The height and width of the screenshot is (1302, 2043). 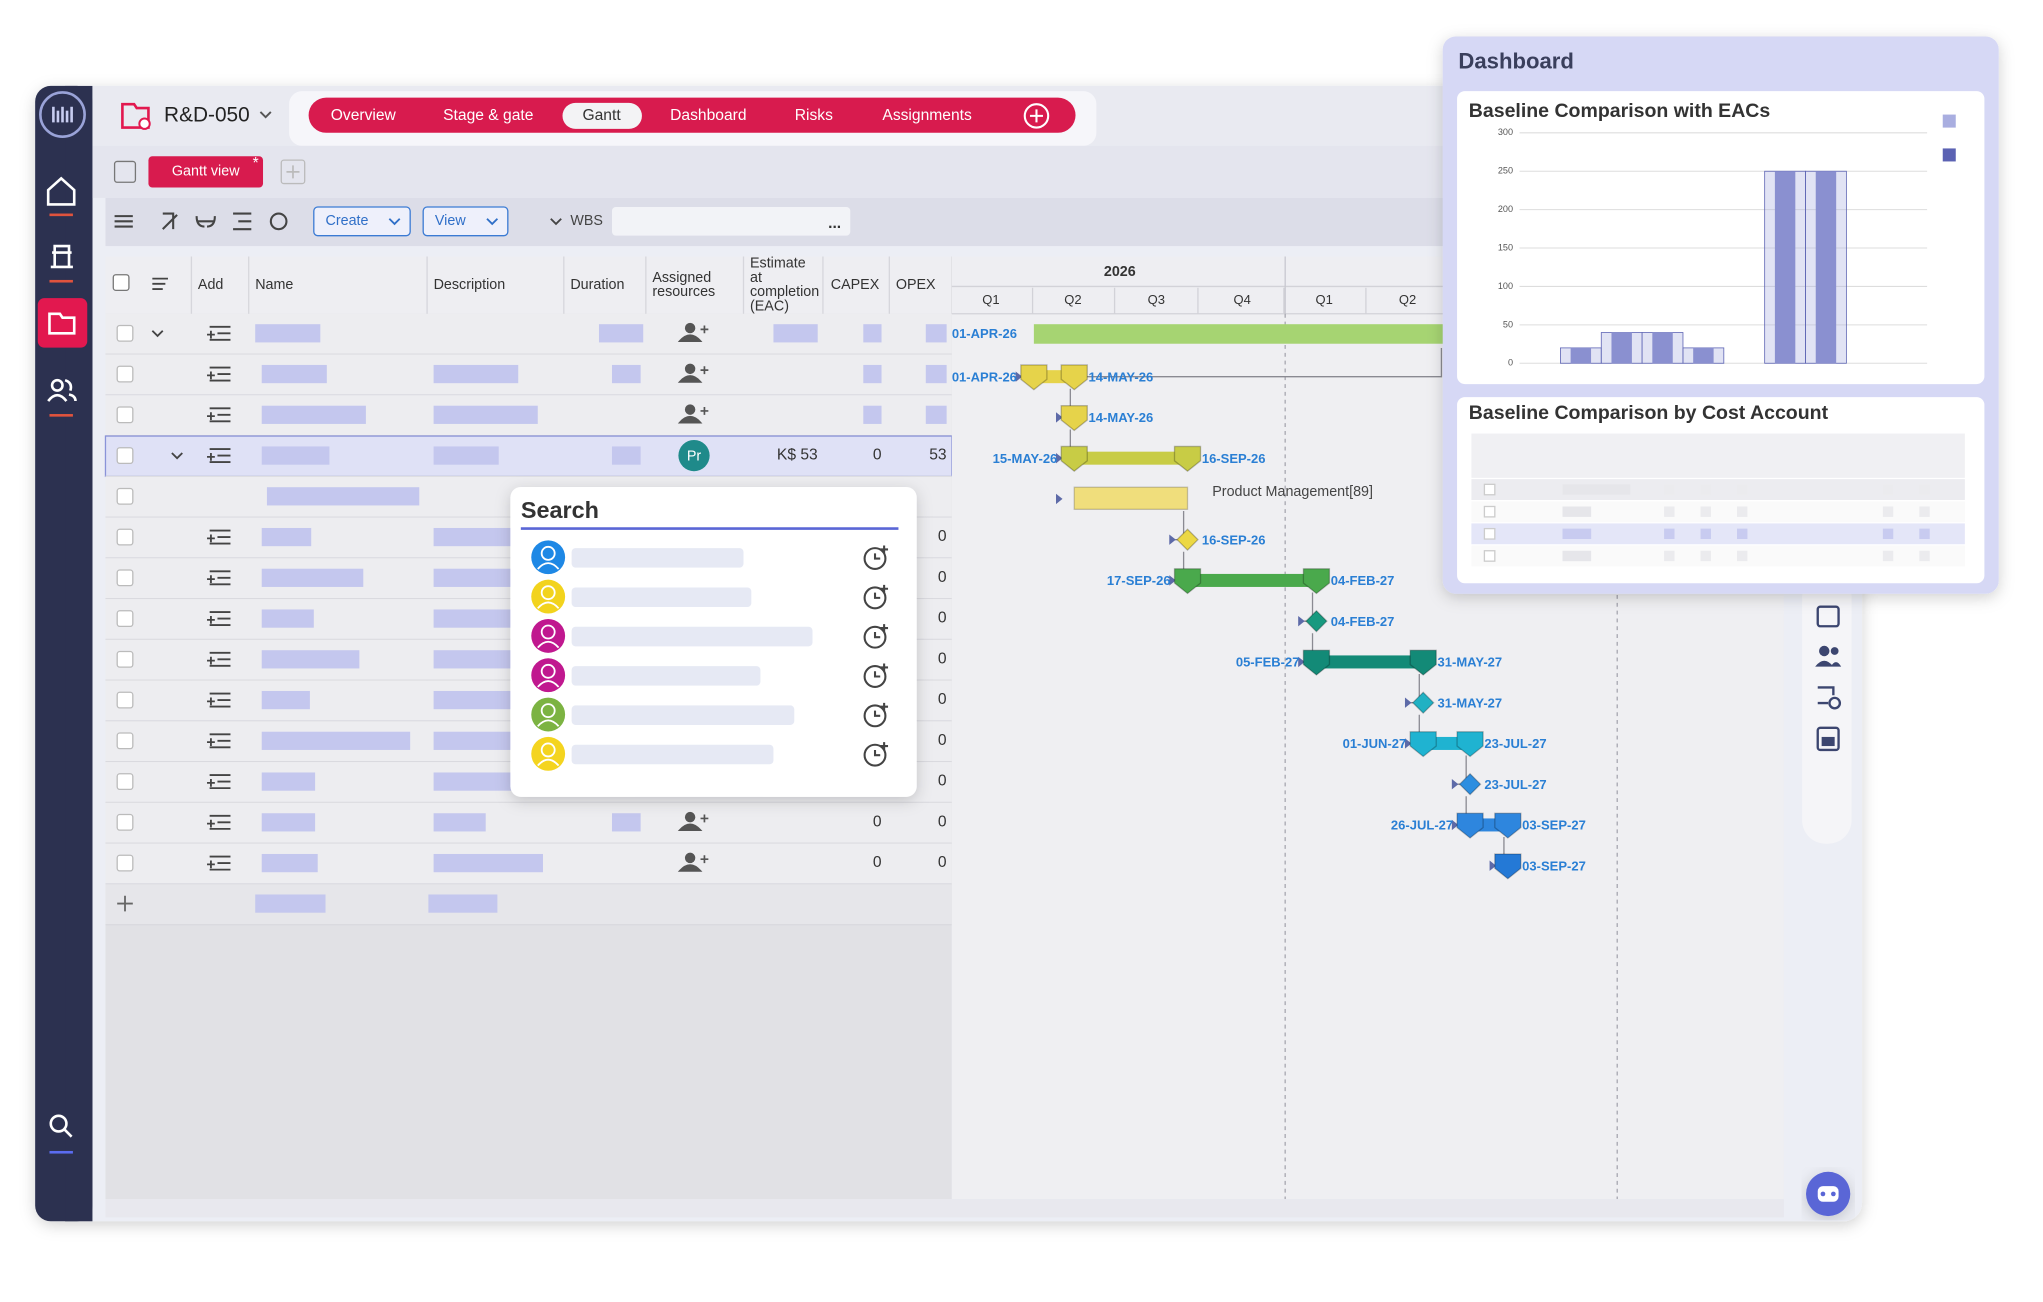 What do you see at coordinates (1489, 556) in the screenshot?
I see `mini-checkbox` at bounding box center [1489, 556].